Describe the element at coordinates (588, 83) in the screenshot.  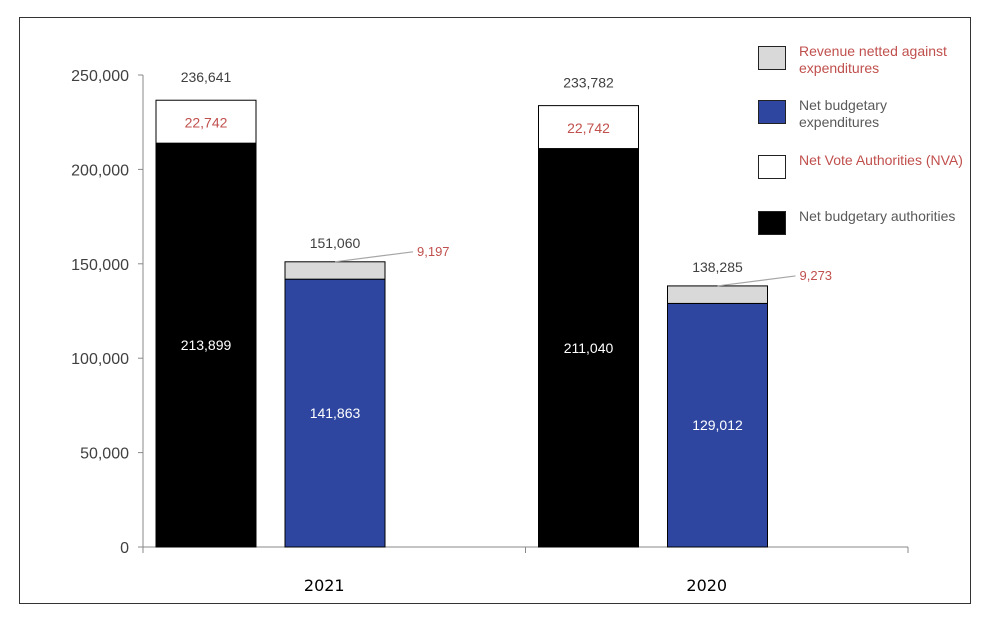
I see `data-label-authorities-total: 233,782` at that location.